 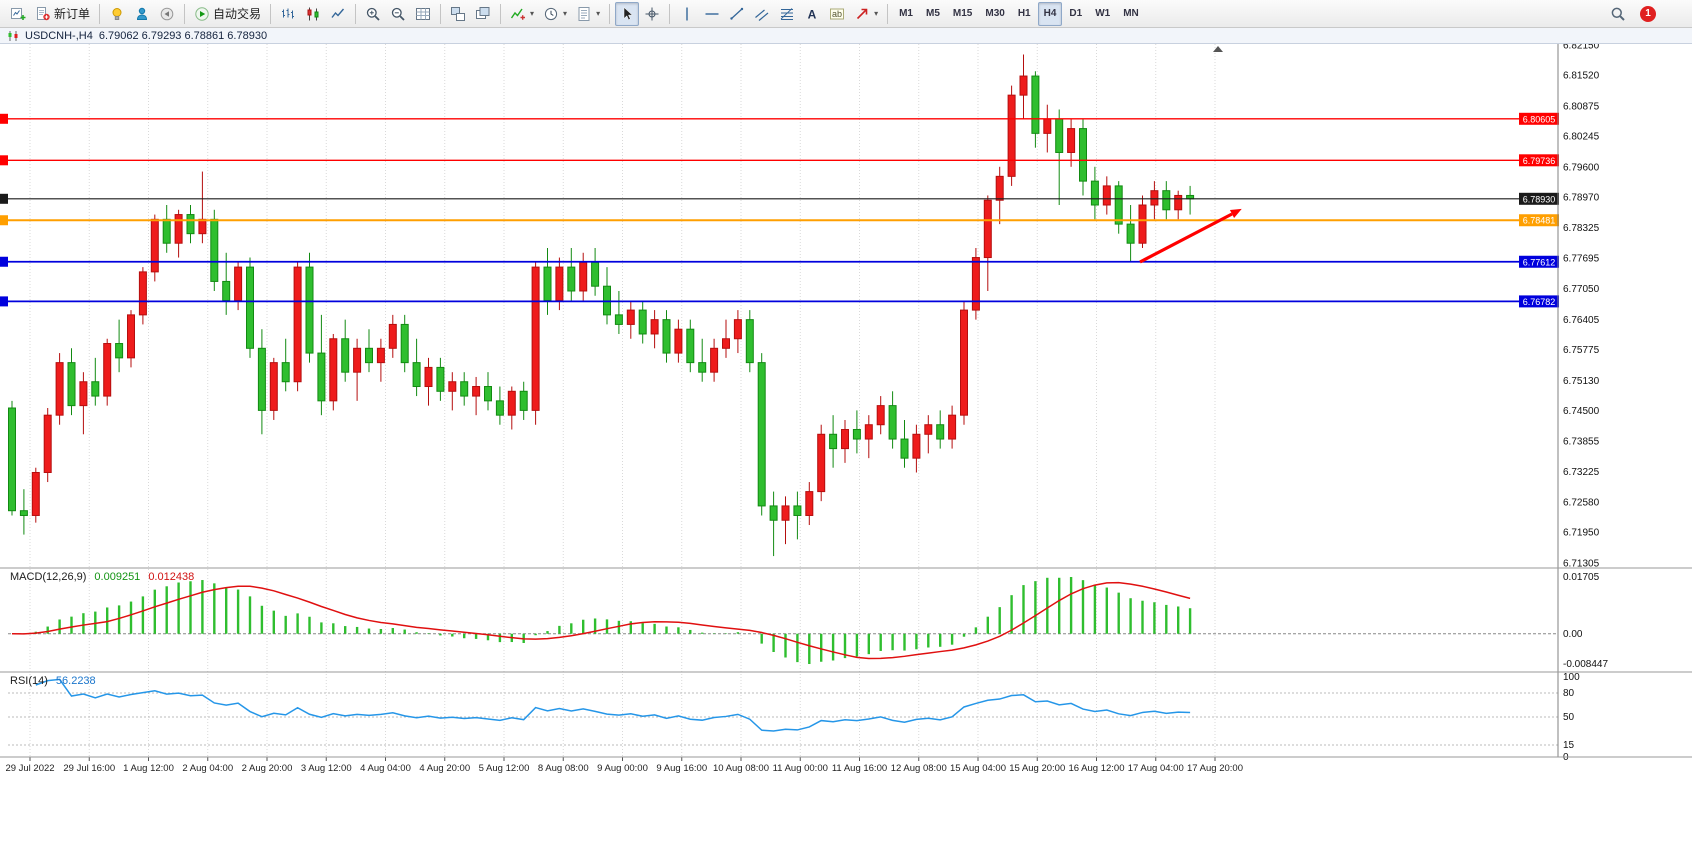 I want to click on indicators-icon, so click(x=518, y=14).